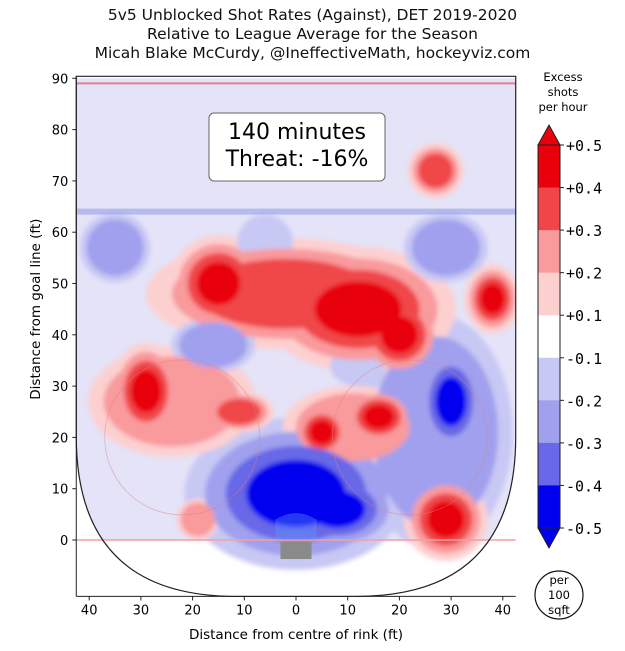 This screenshot has height=651, width=625. I want to click on colorbar-tick-label: -0.1, so click(584, 359).